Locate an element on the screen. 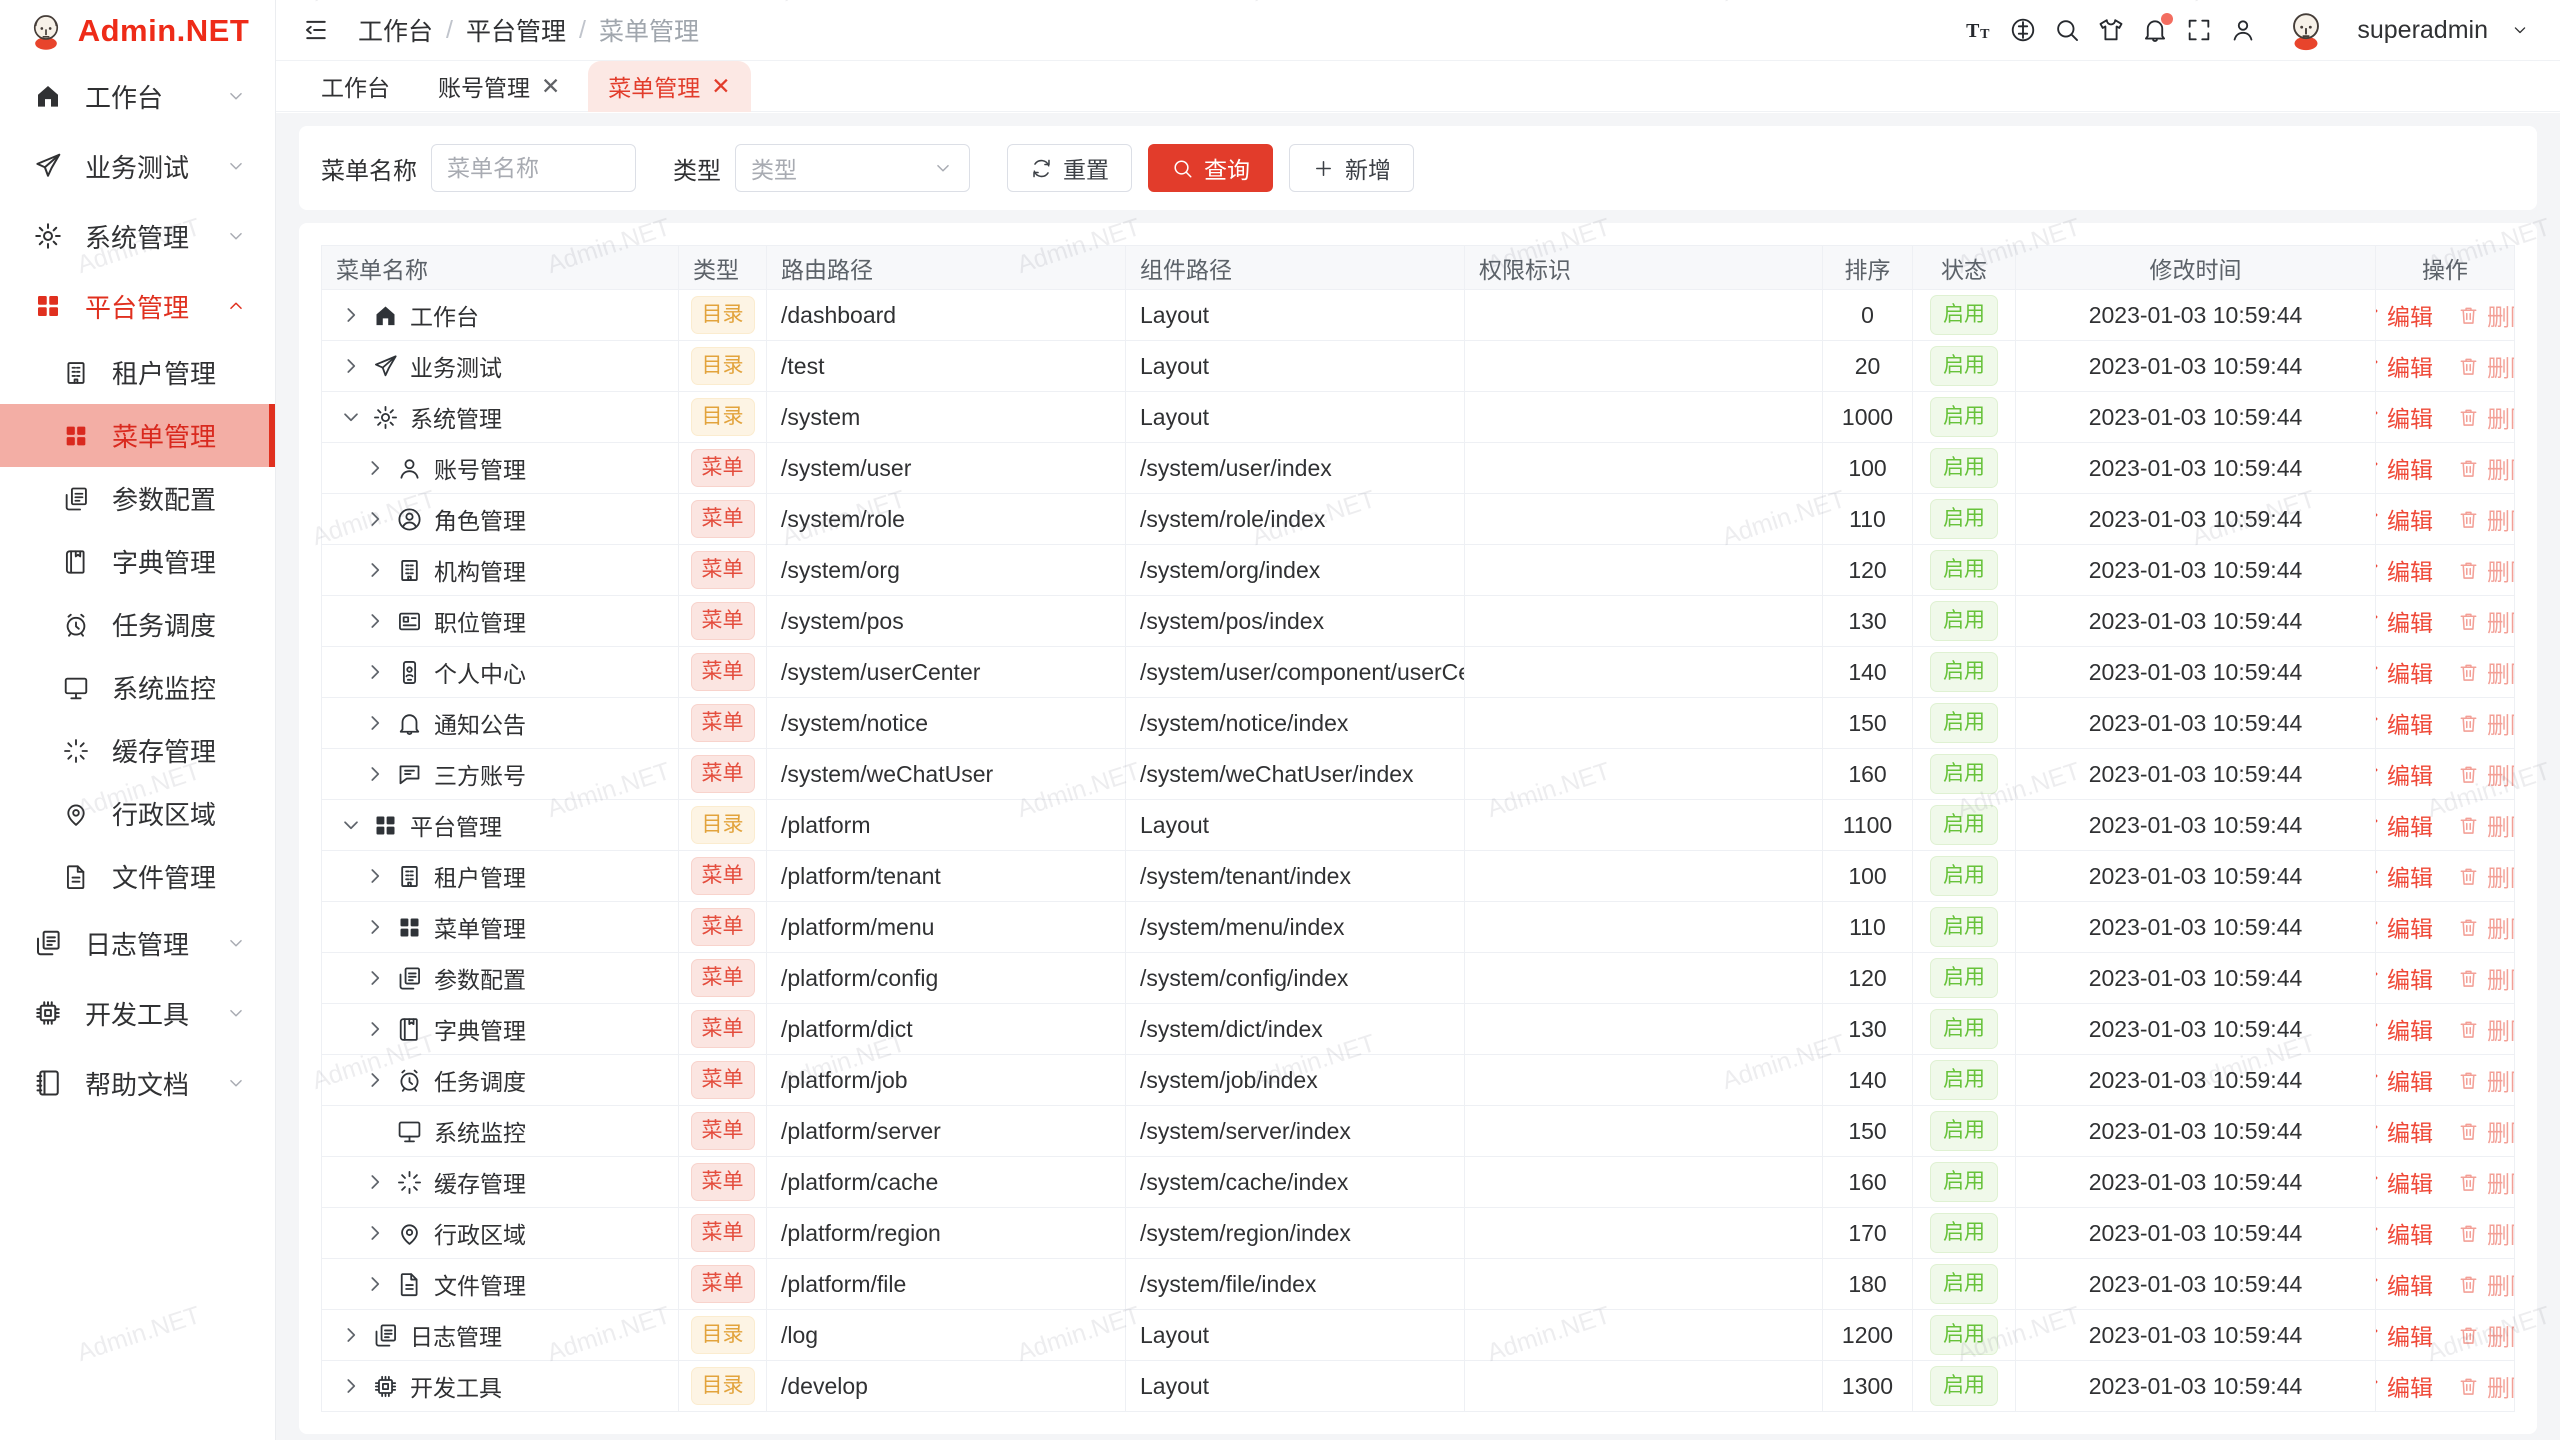 This screenshot has height=1440, width=2560. sidebar-item-server: 系统监控 is located at coordinates (137, 687).